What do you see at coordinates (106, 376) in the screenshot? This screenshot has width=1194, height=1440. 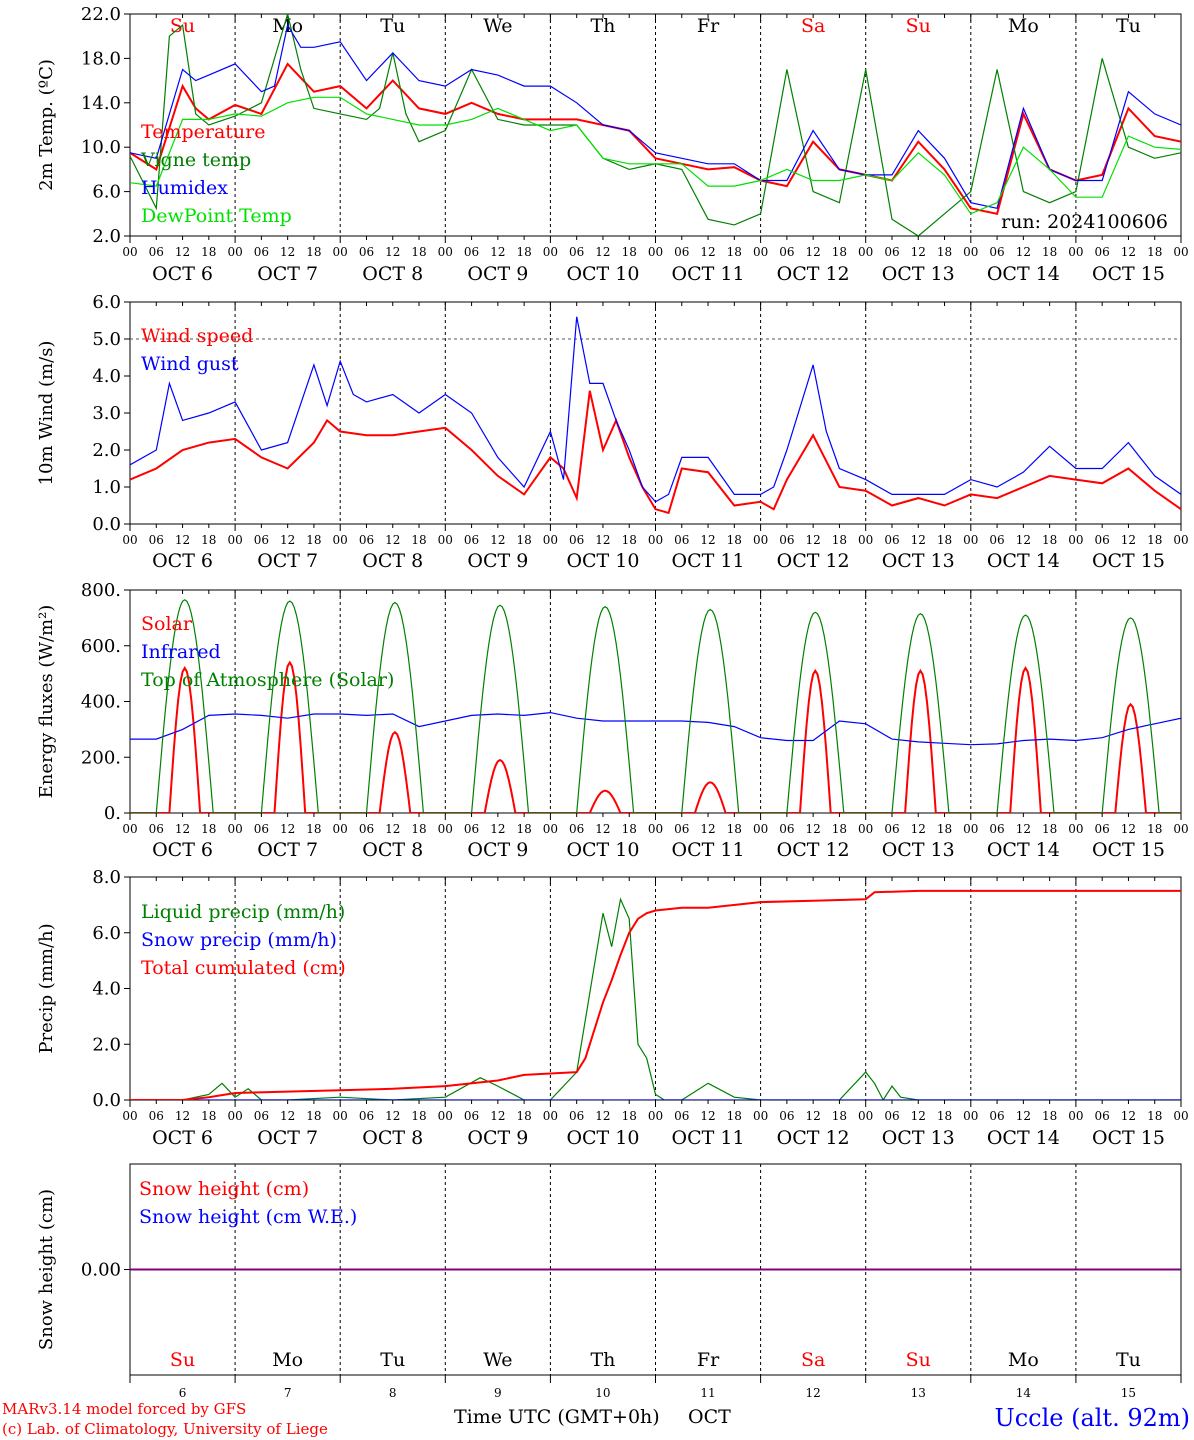 I see `y-tick-label: 4.0` at bounding box center [106, 376].